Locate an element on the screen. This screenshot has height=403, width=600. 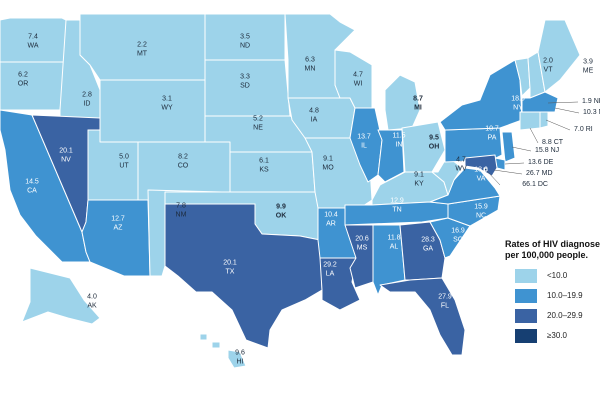
state-ks is located at coordinates (272, 172).